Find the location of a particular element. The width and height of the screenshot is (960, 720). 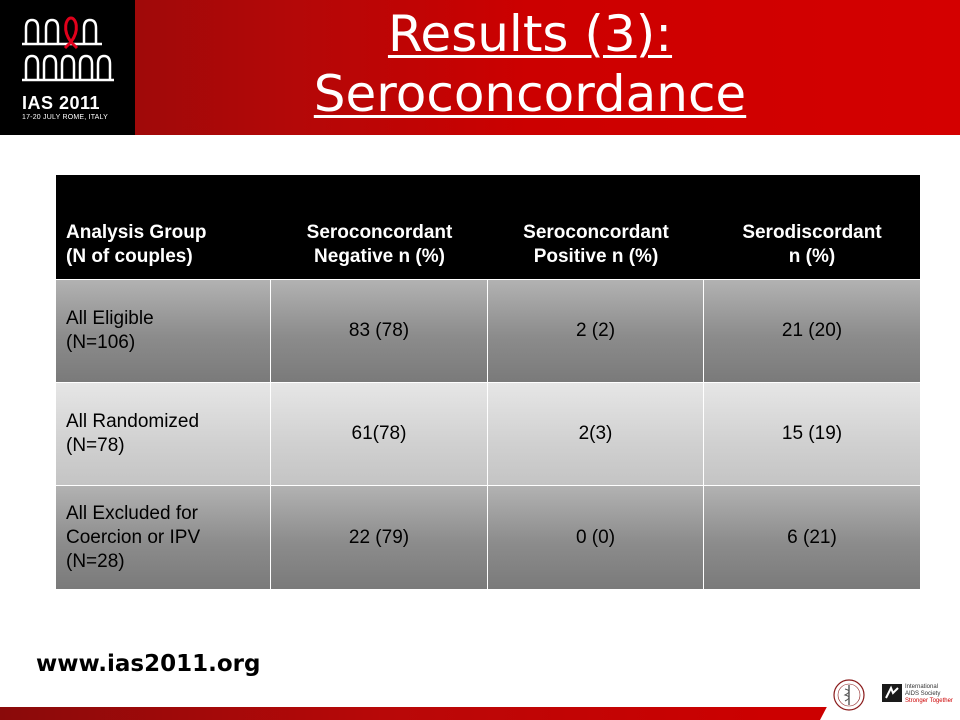

table-row: All Randomized (N=78) 61(78) 2(3) 15 (19) is located at coordinates (488, 433).